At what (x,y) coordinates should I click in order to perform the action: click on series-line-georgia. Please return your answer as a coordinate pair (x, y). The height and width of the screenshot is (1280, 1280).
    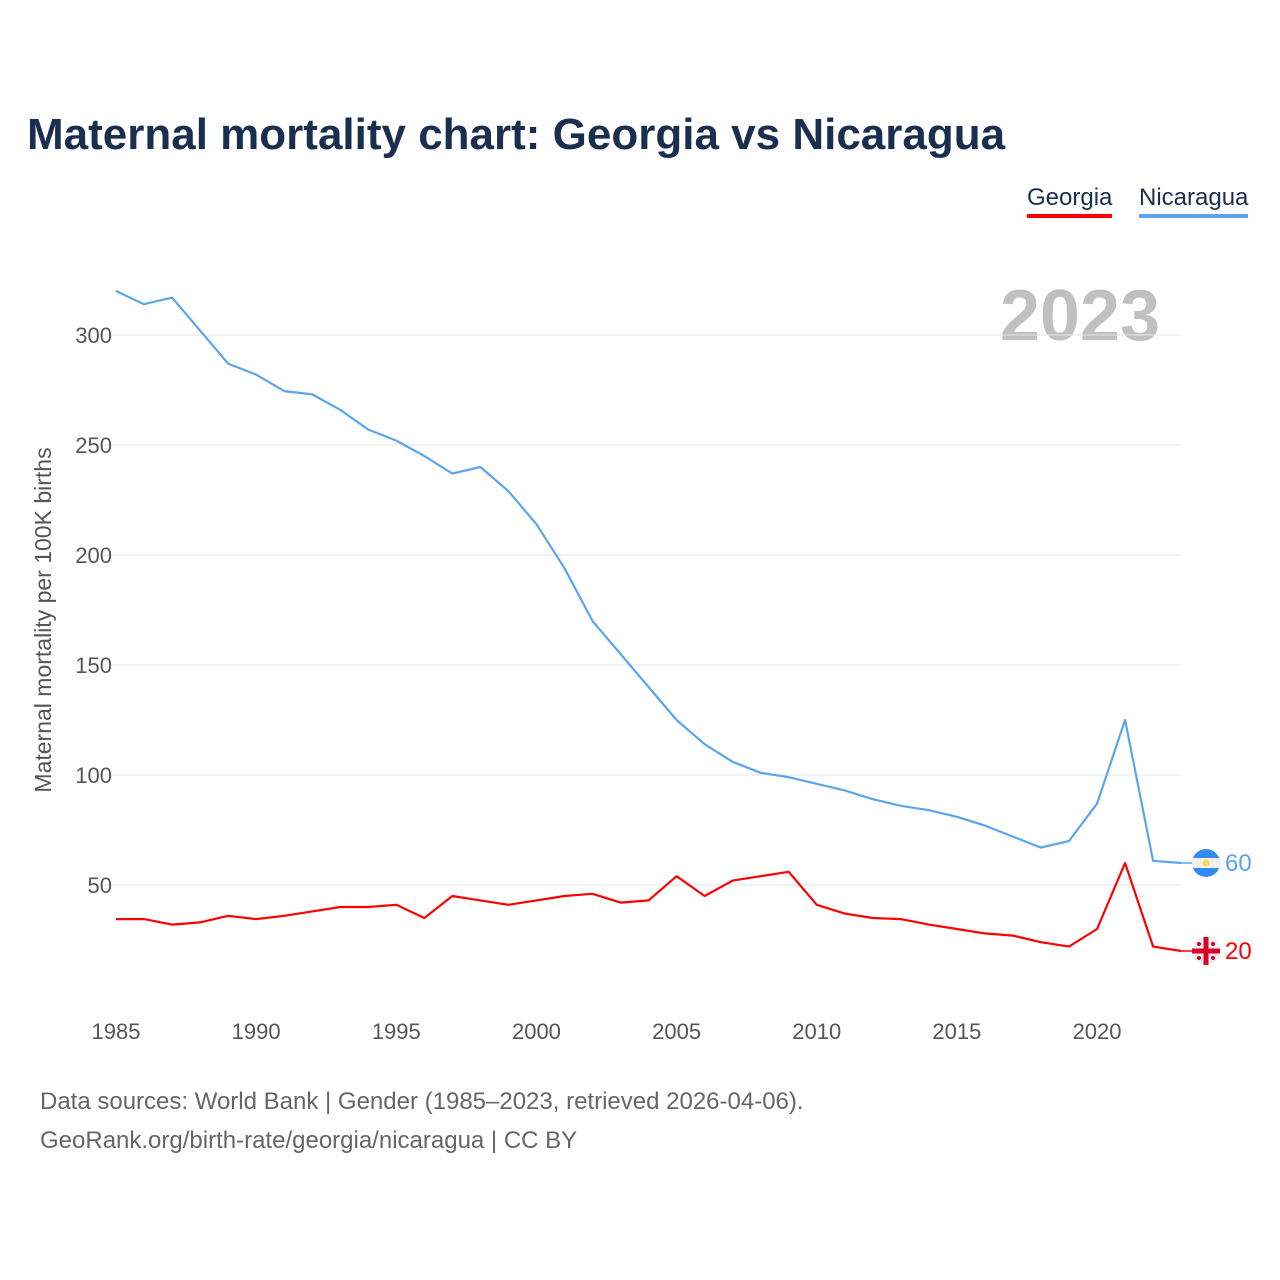
    Looking at the image, I should click on (649, 907).